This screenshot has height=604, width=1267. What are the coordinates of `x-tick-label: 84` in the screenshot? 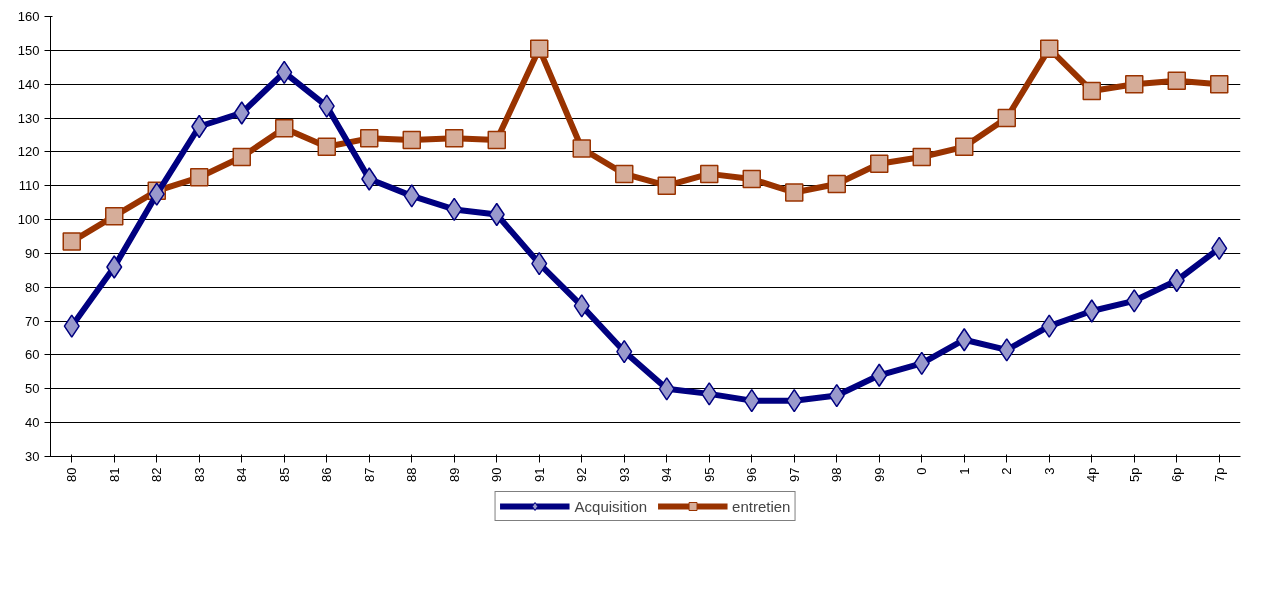 It's located at (242, 474).